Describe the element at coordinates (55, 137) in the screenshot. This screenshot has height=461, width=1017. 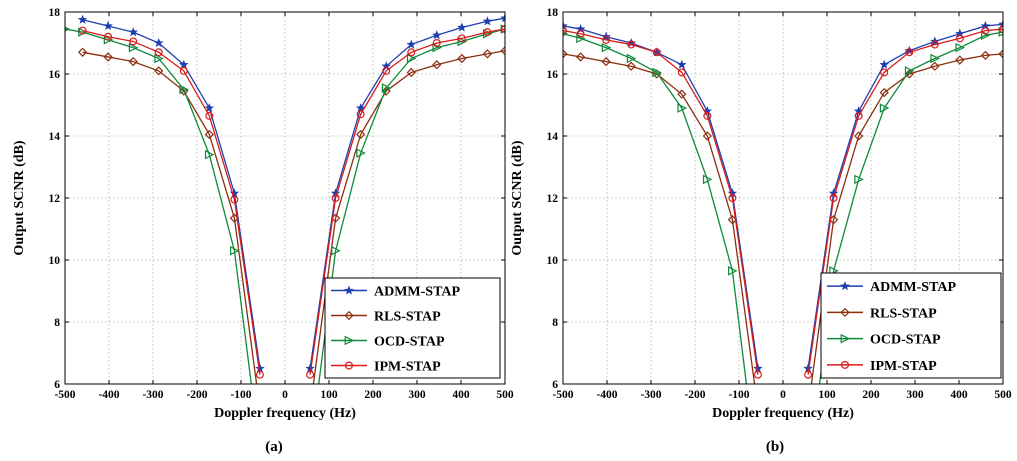
I see `y-tick-label: 14` at that location.